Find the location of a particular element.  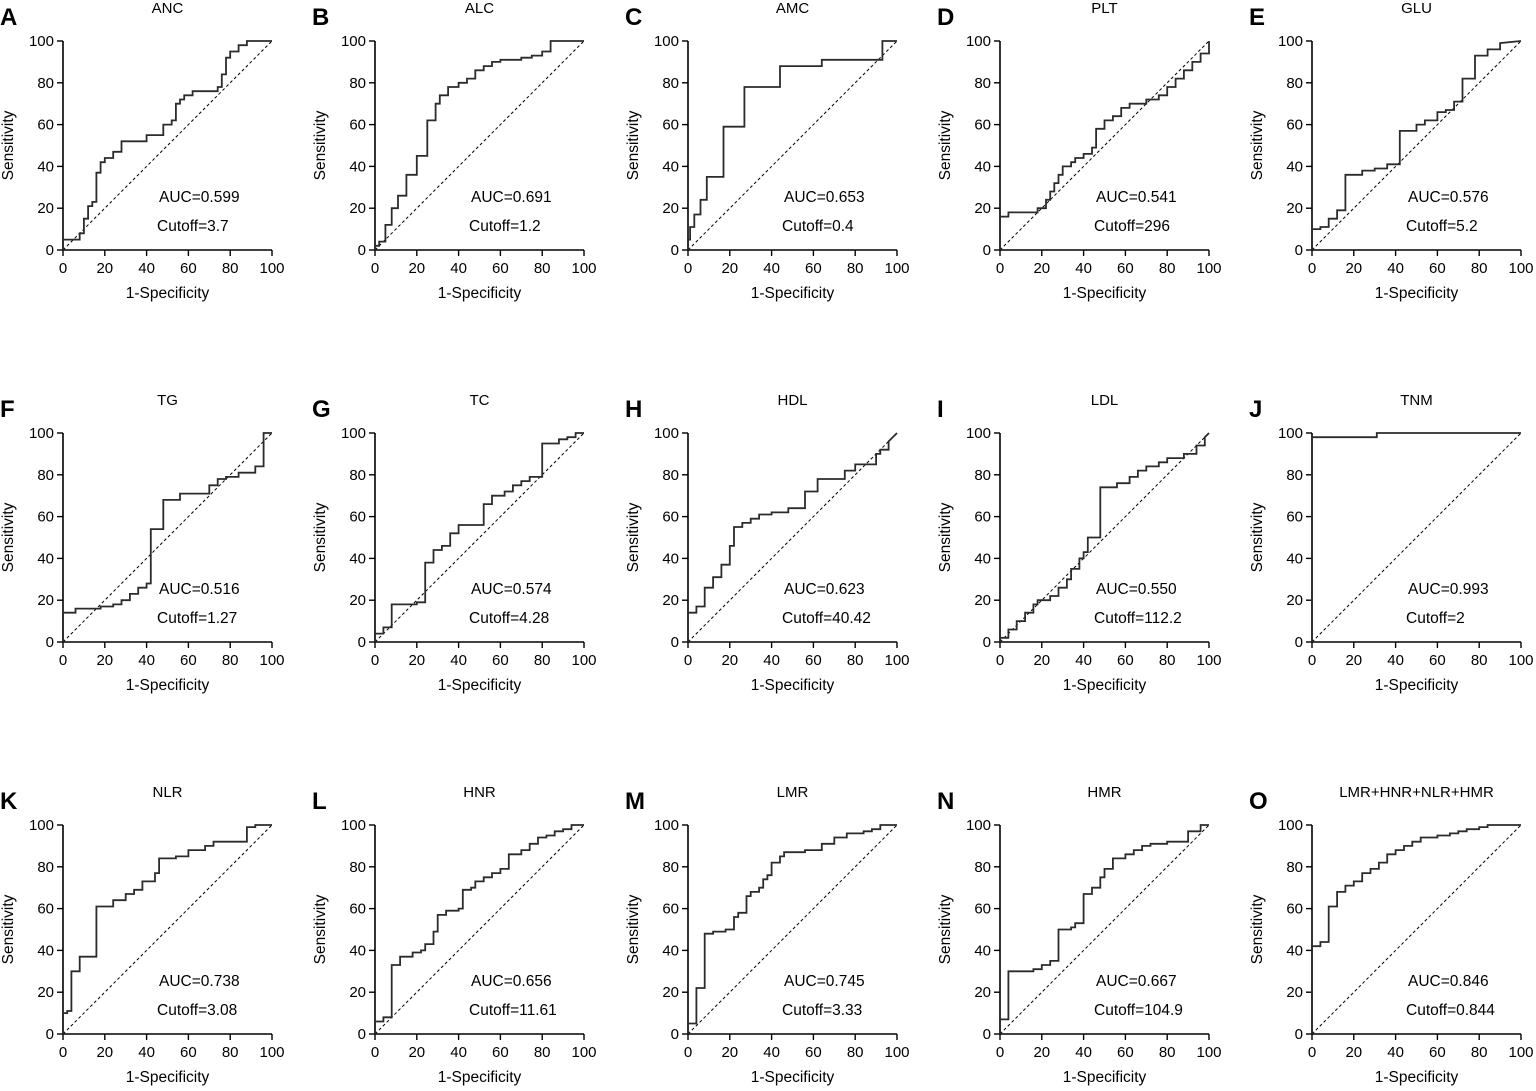

auc-label: AUC=0.745 is located at coordinates (824, 981).